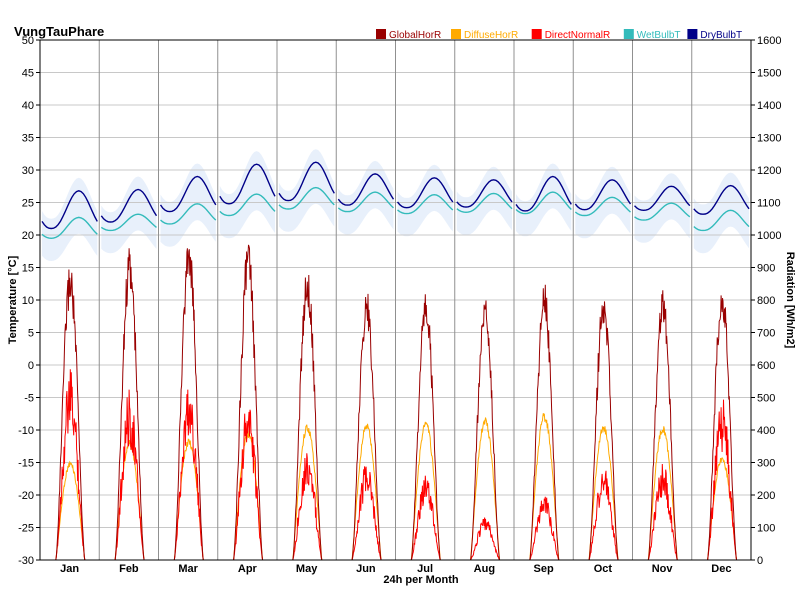 Image resolution: width=801 pixels, height=605 pixels. Describe the element at coordinates (766, 366) in the screenshot. I see `y-tick-label-right: 600` at that location.